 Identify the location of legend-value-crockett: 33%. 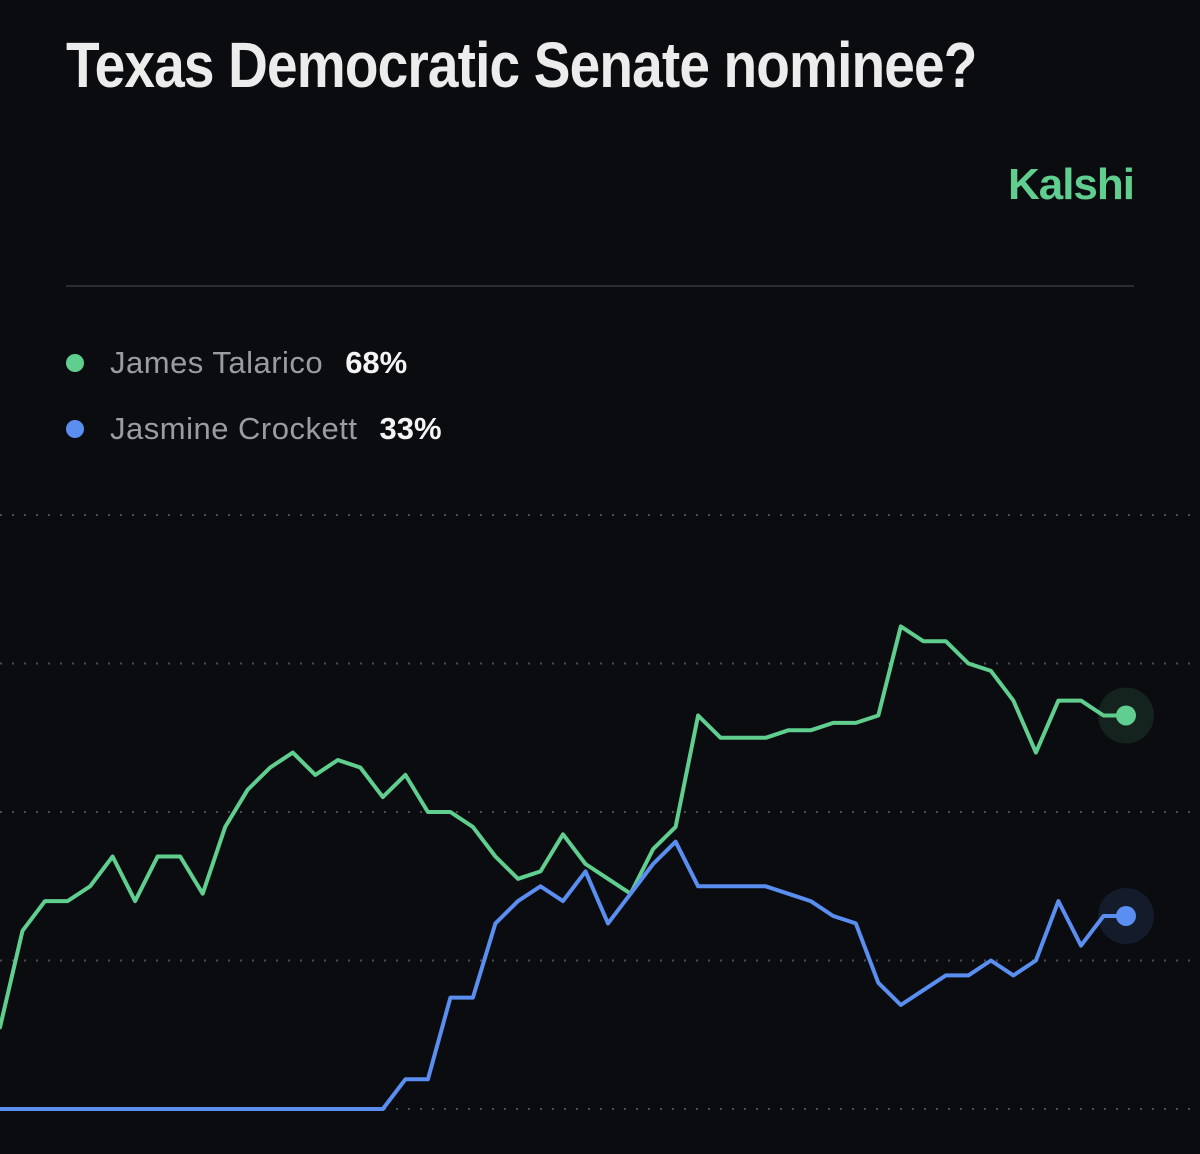
(410, 428).